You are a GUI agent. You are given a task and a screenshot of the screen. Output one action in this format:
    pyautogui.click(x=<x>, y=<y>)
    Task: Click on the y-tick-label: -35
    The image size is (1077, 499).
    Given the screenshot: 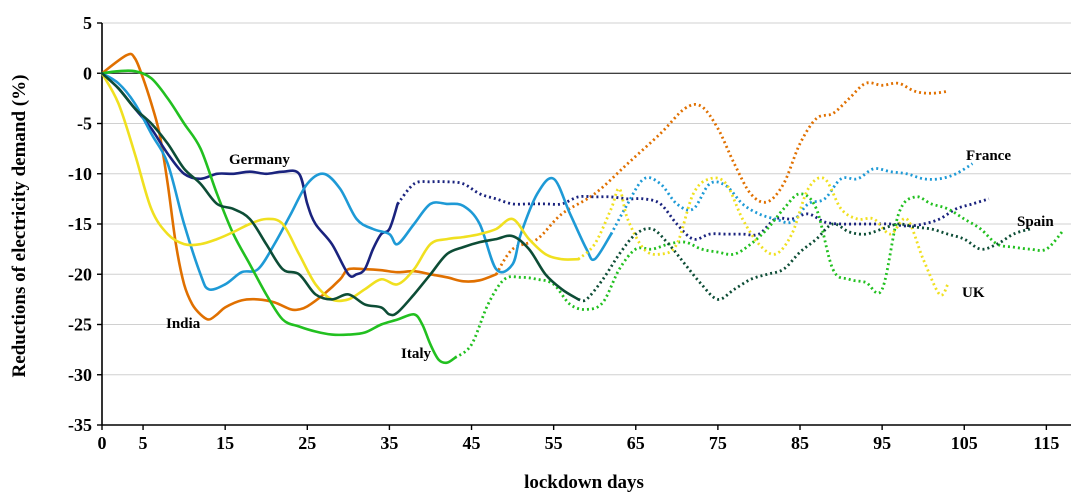 What is the action you would take?
    pyautogui.click(x=80, y=425)
    